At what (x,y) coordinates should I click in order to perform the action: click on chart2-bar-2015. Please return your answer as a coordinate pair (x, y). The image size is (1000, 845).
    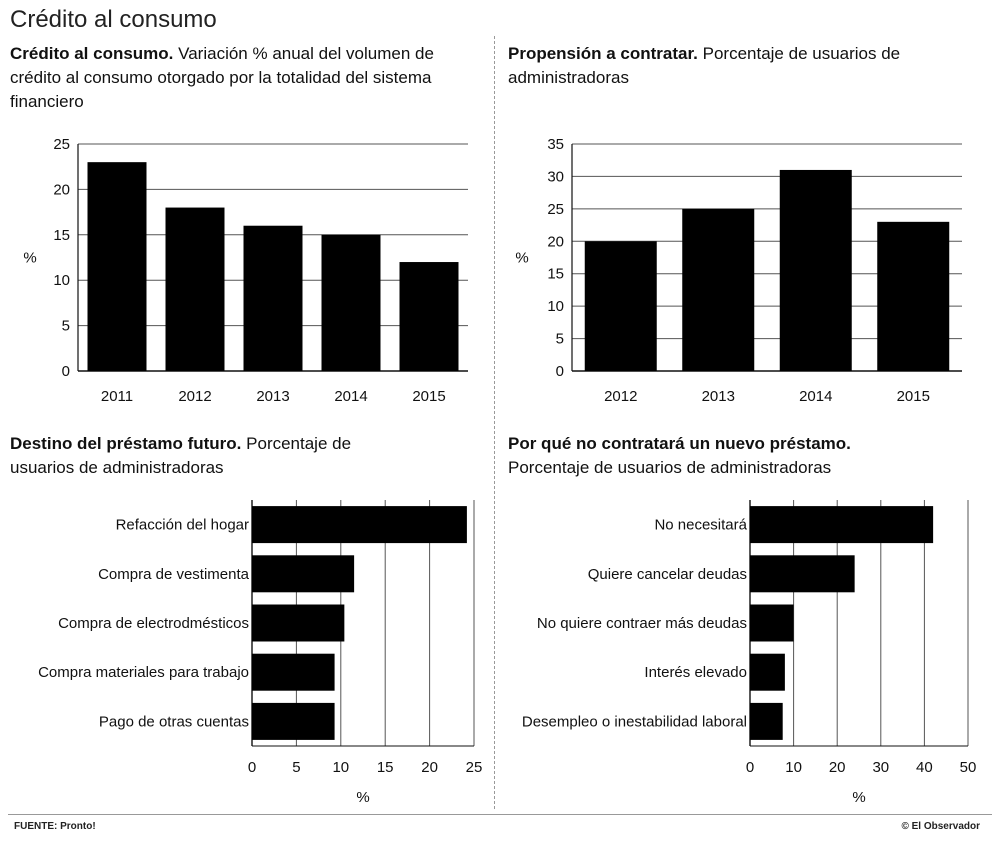
    Looking at the image, I should click on (913, 296).